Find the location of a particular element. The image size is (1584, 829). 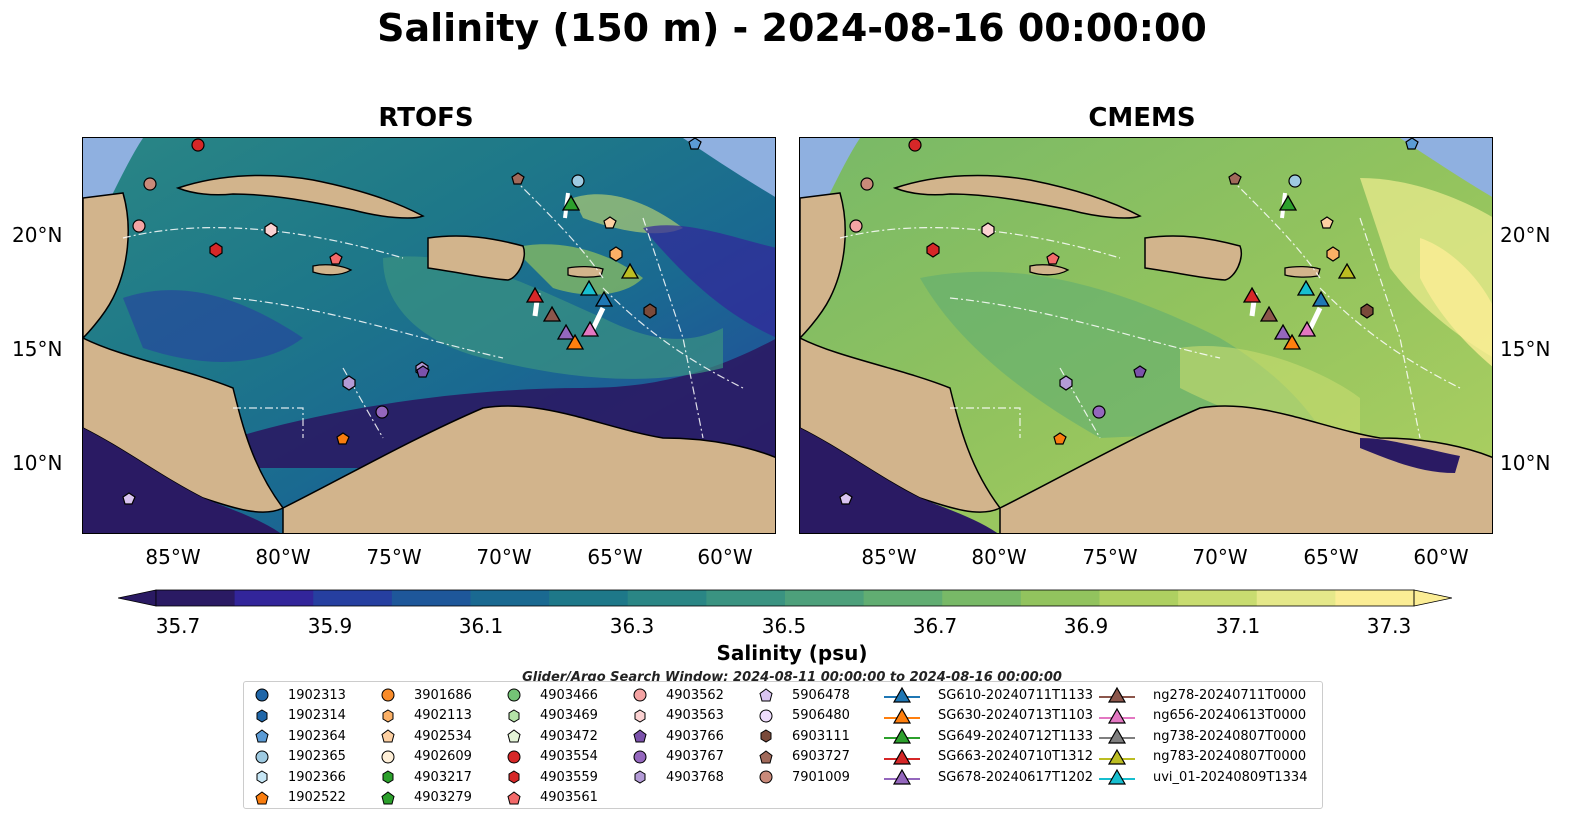

legend-item: 1902314 is located at coordinates (300, 716).